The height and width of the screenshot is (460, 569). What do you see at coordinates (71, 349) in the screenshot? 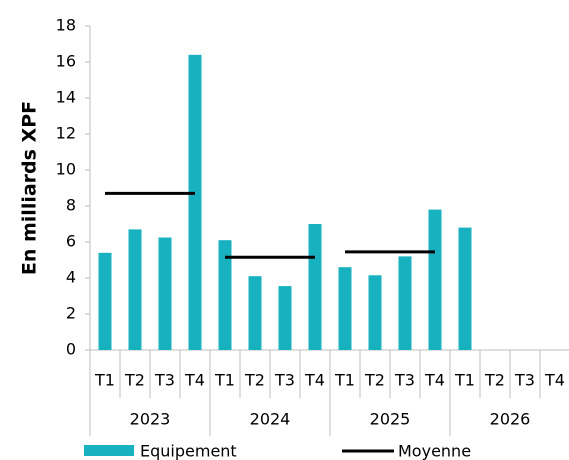
I see `y-tick-label: 0` at bounding box center [71, 349].